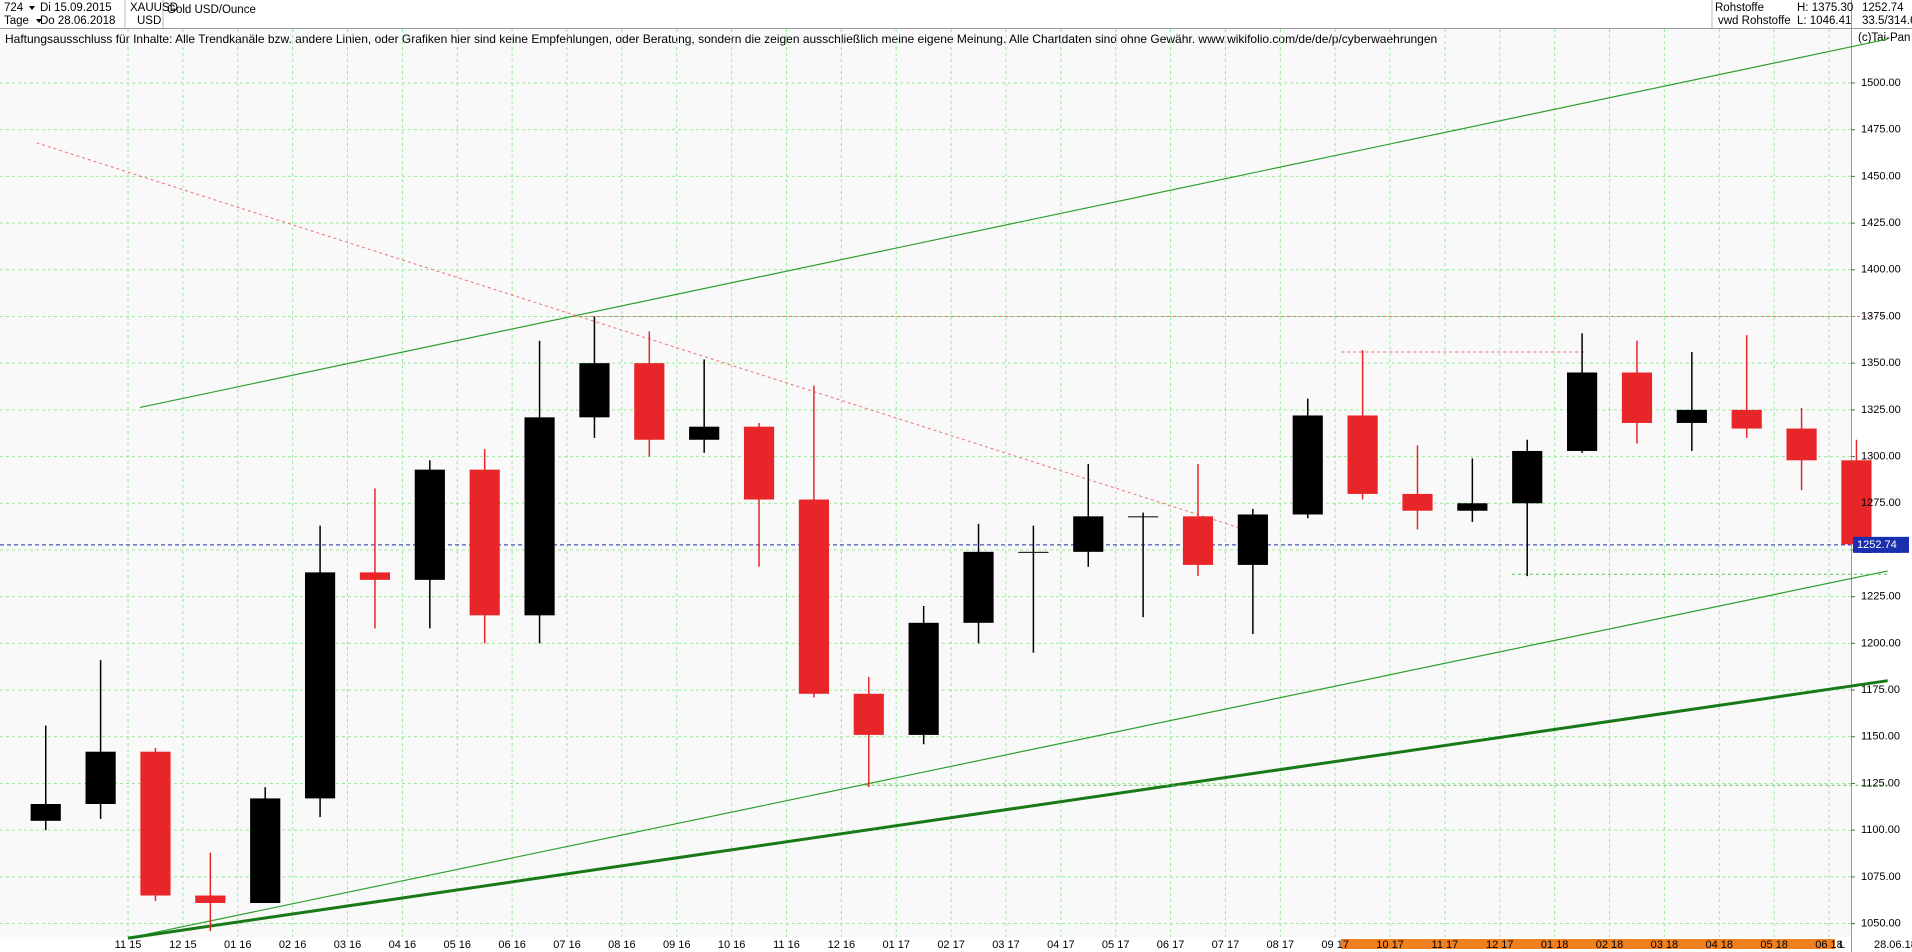  What do you see at coordinates (14, 8) in the screenshot?
I see `period: 724` at bounding box center [14, 8].